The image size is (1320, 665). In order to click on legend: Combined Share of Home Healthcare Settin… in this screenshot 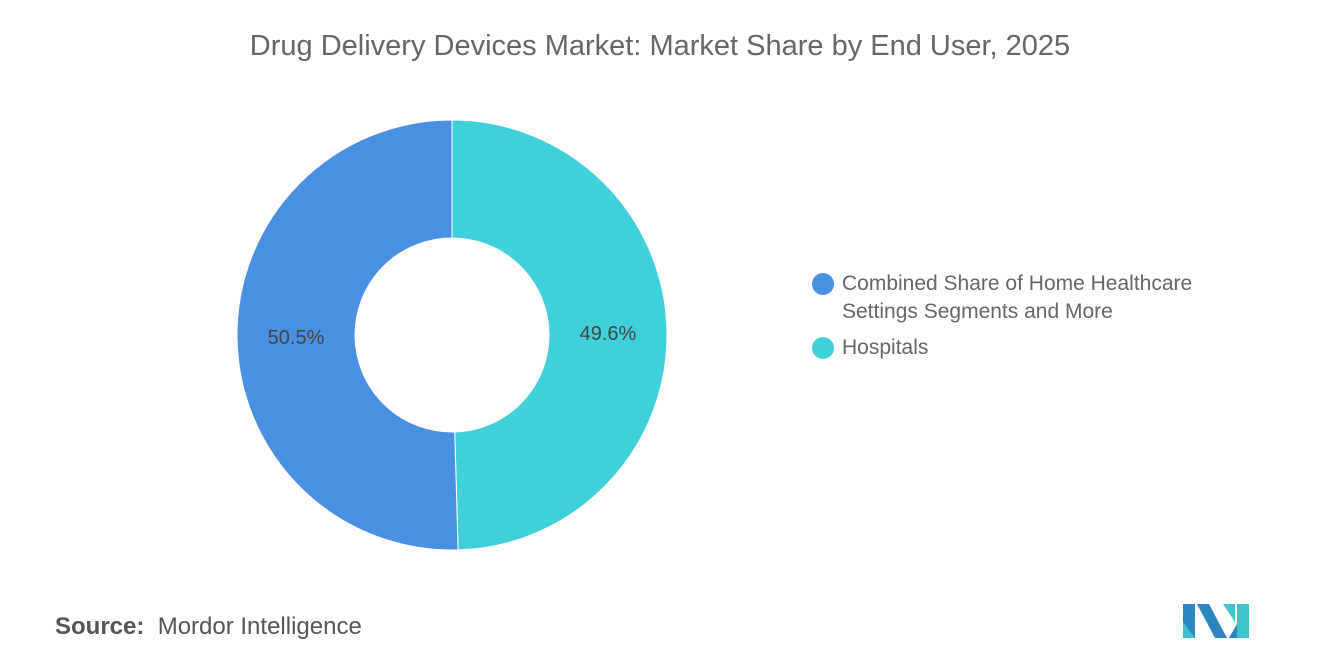, I will do `click(1022, 320)`.